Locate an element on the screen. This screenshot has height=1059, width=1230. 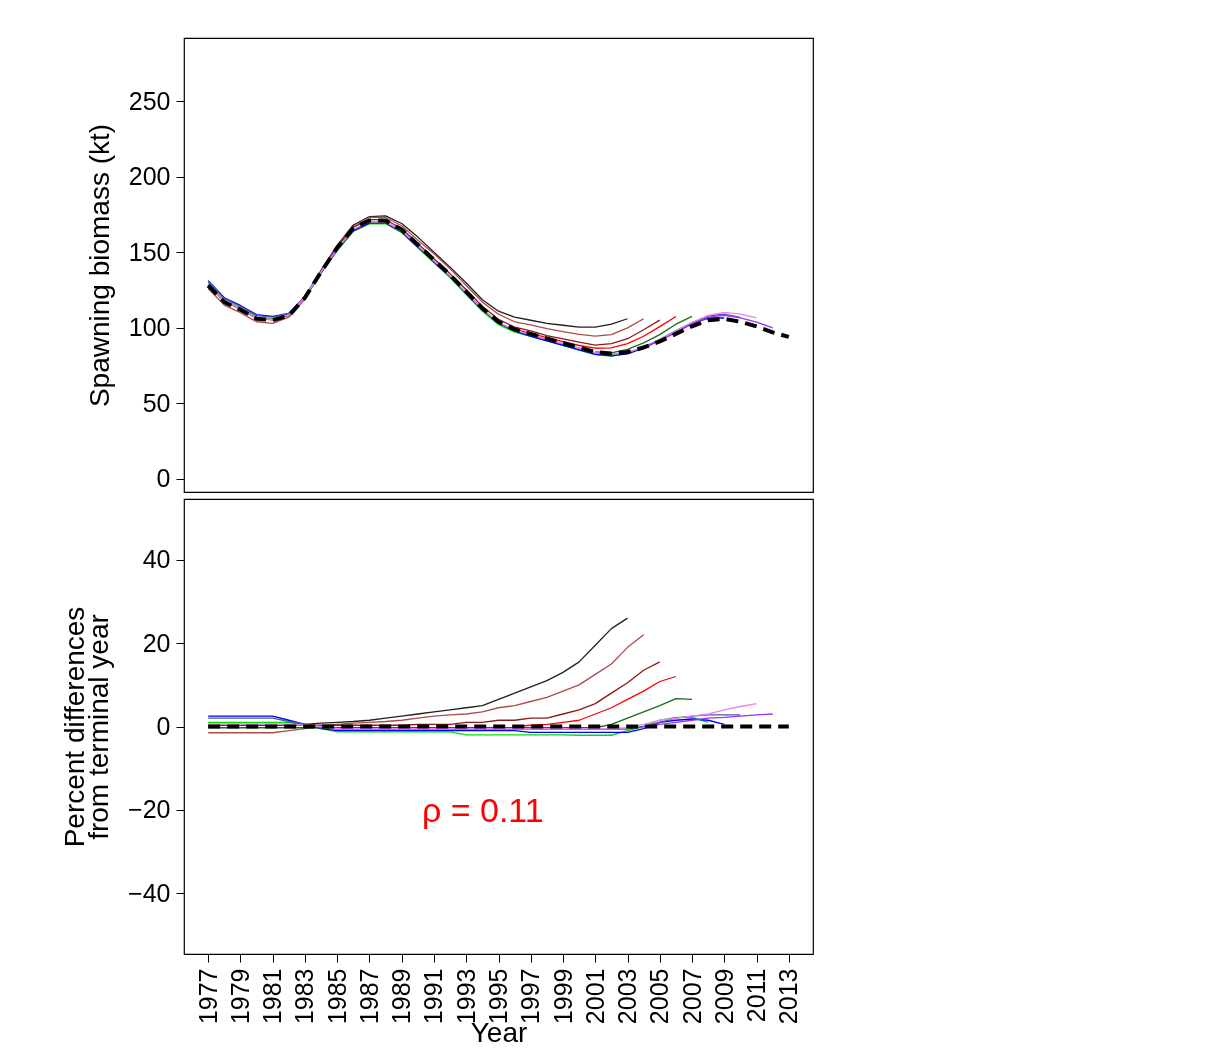
x-tick-label: 1977 is located at coordinates (207, 996).